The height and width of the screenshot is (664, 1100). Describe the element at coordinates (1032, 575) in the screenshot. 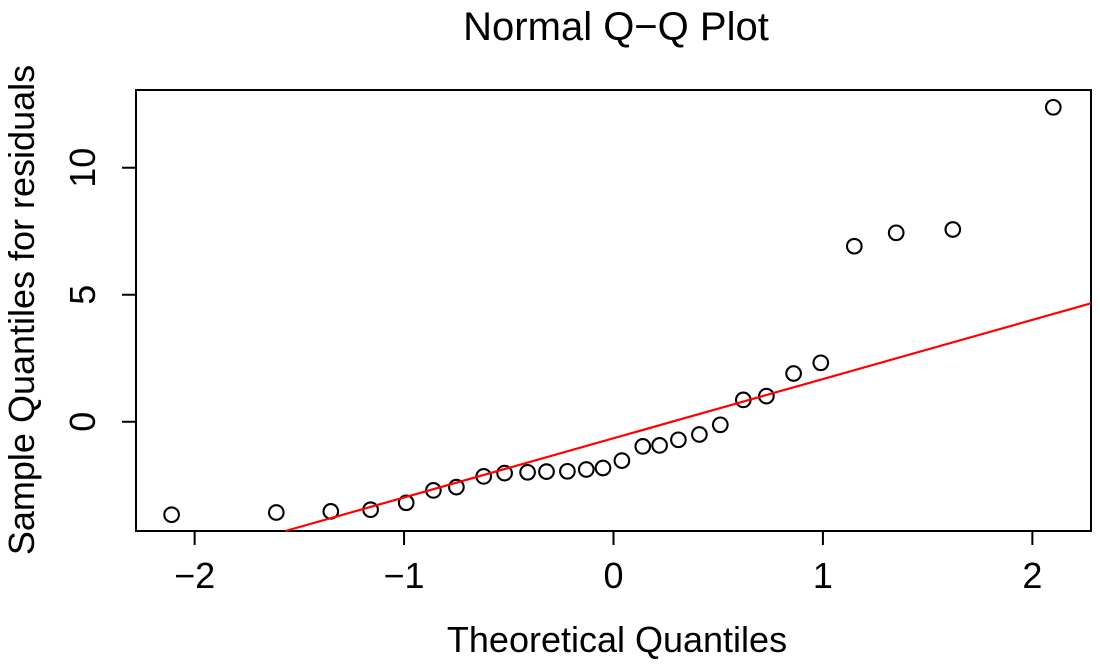

I see `x-tick-label: 2` at that location.